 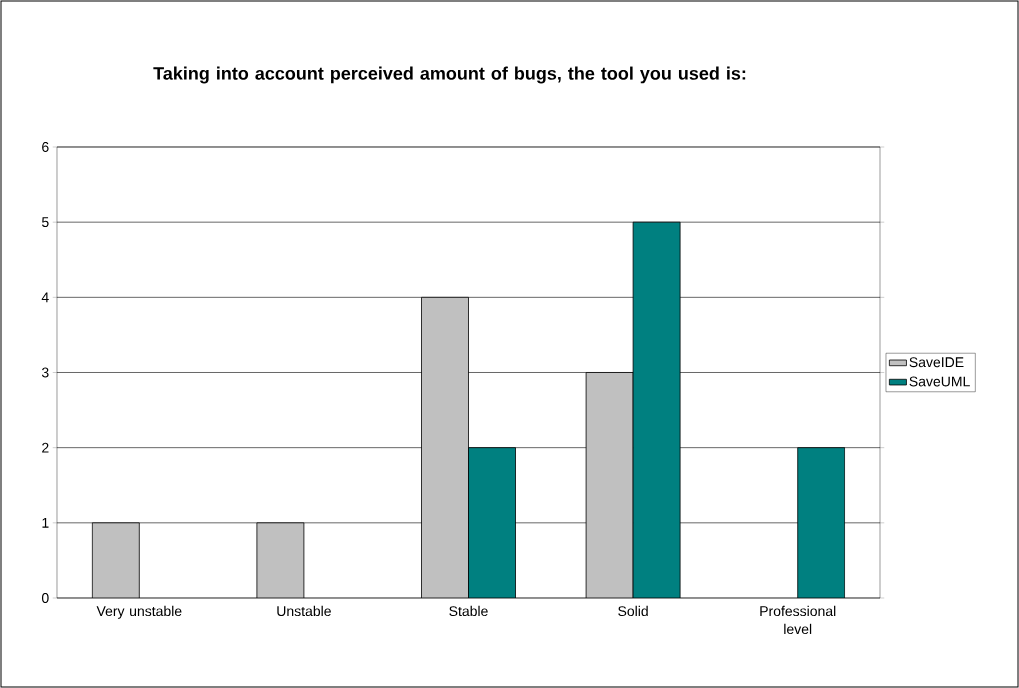 I want to click on x-tick-label: Solid, so click(x=633, y=611).